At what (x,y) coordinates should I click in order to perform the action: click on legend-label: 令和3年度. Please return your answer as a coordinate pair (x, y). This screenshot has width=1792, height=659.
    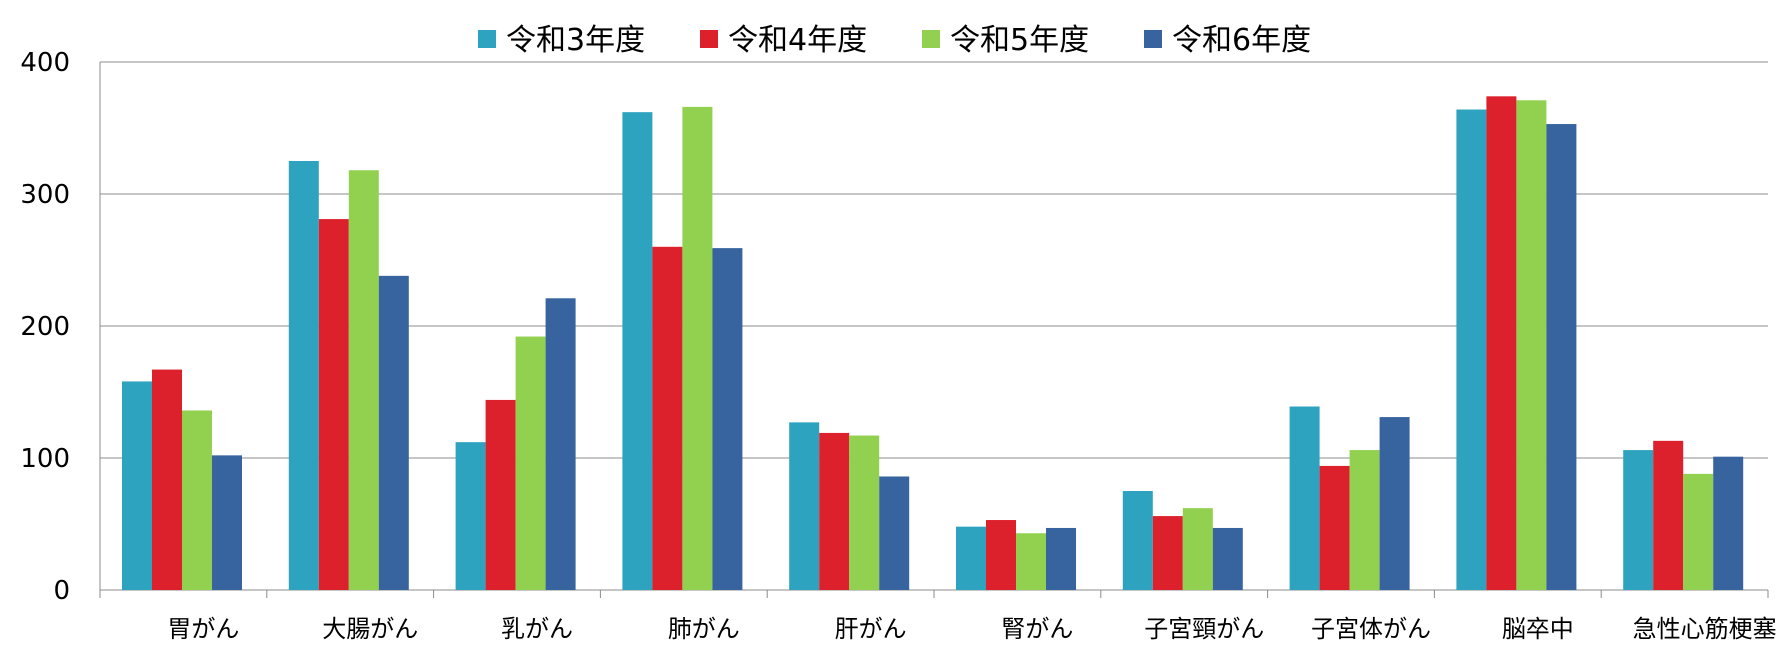
    Looking at the image, I should click on (575, 40).